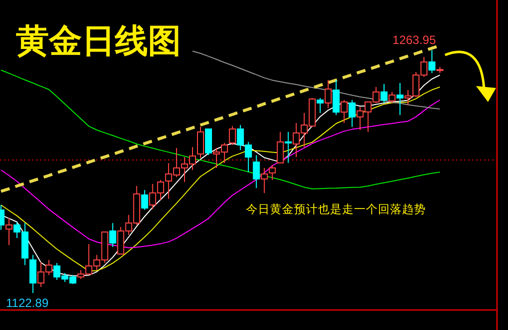  Describe the element at coordinates (414, 40) in the screenshot. I see `annotation: 1263.95` at that location.